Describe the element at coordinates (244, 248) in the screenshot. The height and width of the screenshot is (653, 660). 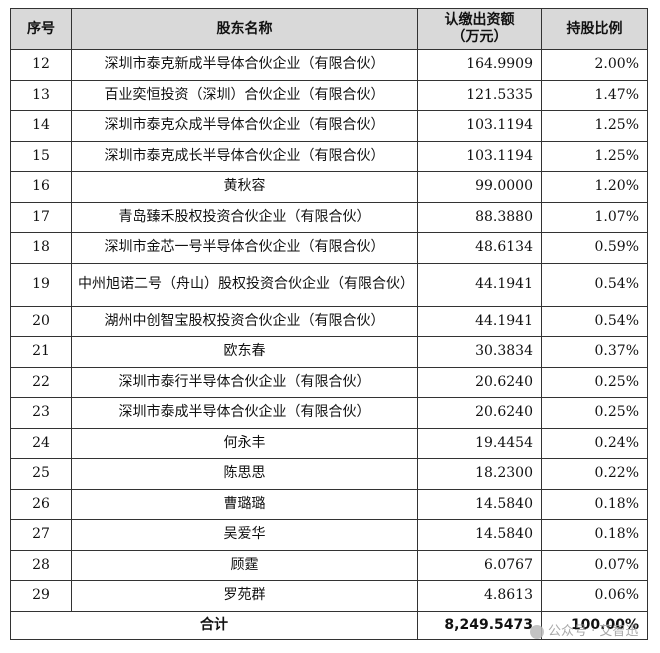
I see `row-name: 深圳市金芯一号半导体合伙企业（有限合伙）` at that location.